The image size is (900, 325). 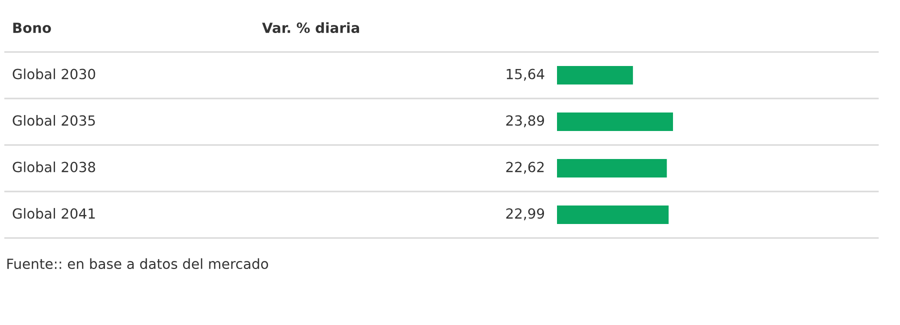 What do you see at coordinates (54, 74) in the screenshot?
I see `y-tick-label: Global 2030` at bounding box center [54, 74].